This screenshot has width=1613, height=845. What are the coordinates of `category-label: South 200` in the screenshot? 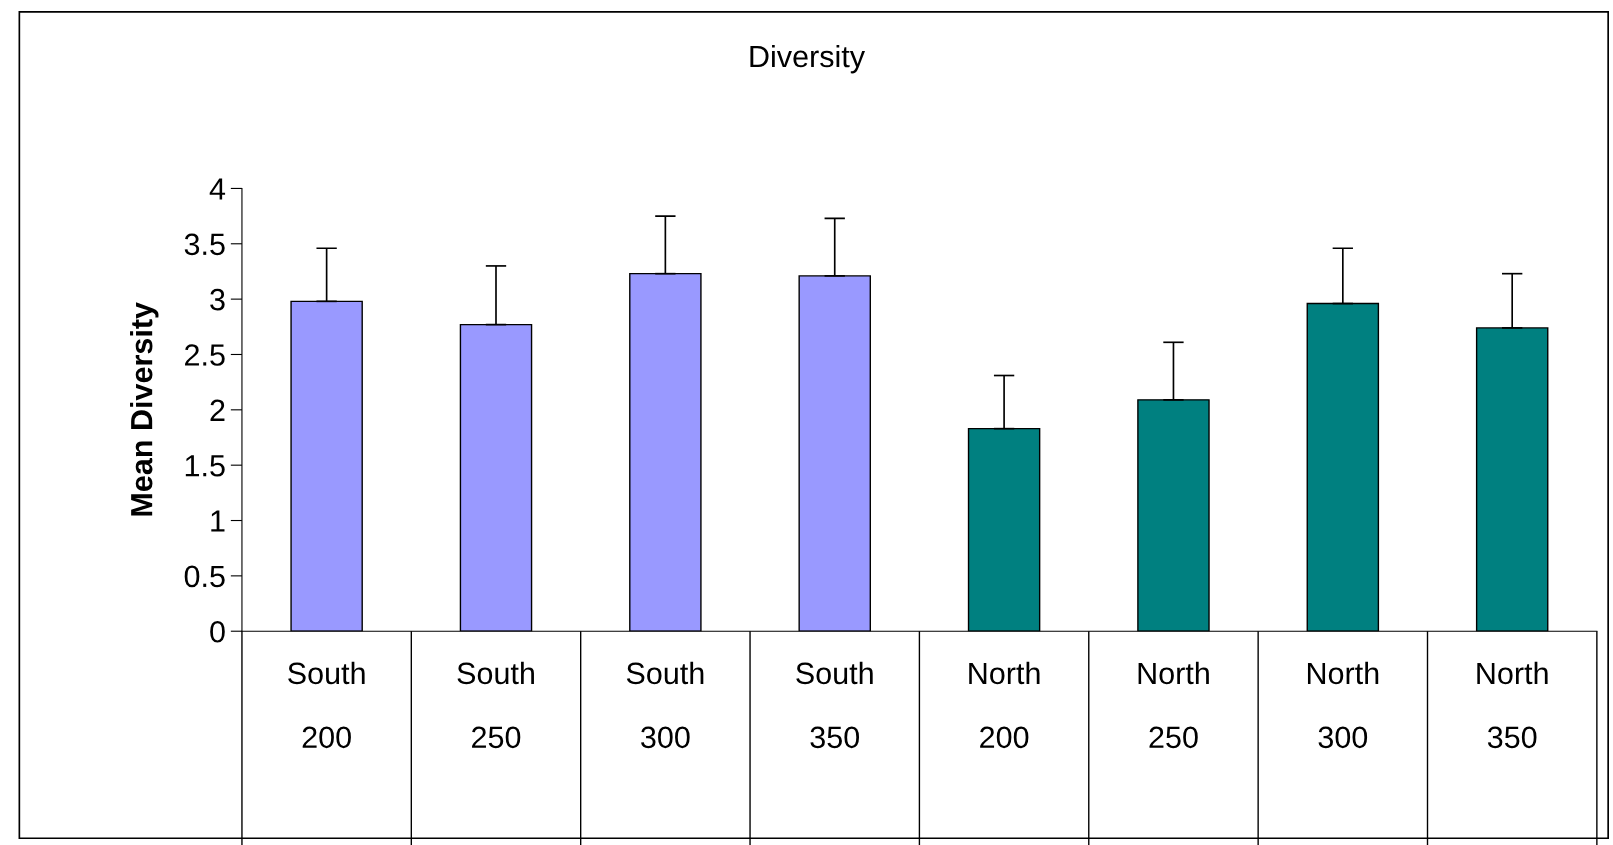 It's located at (326, 705).